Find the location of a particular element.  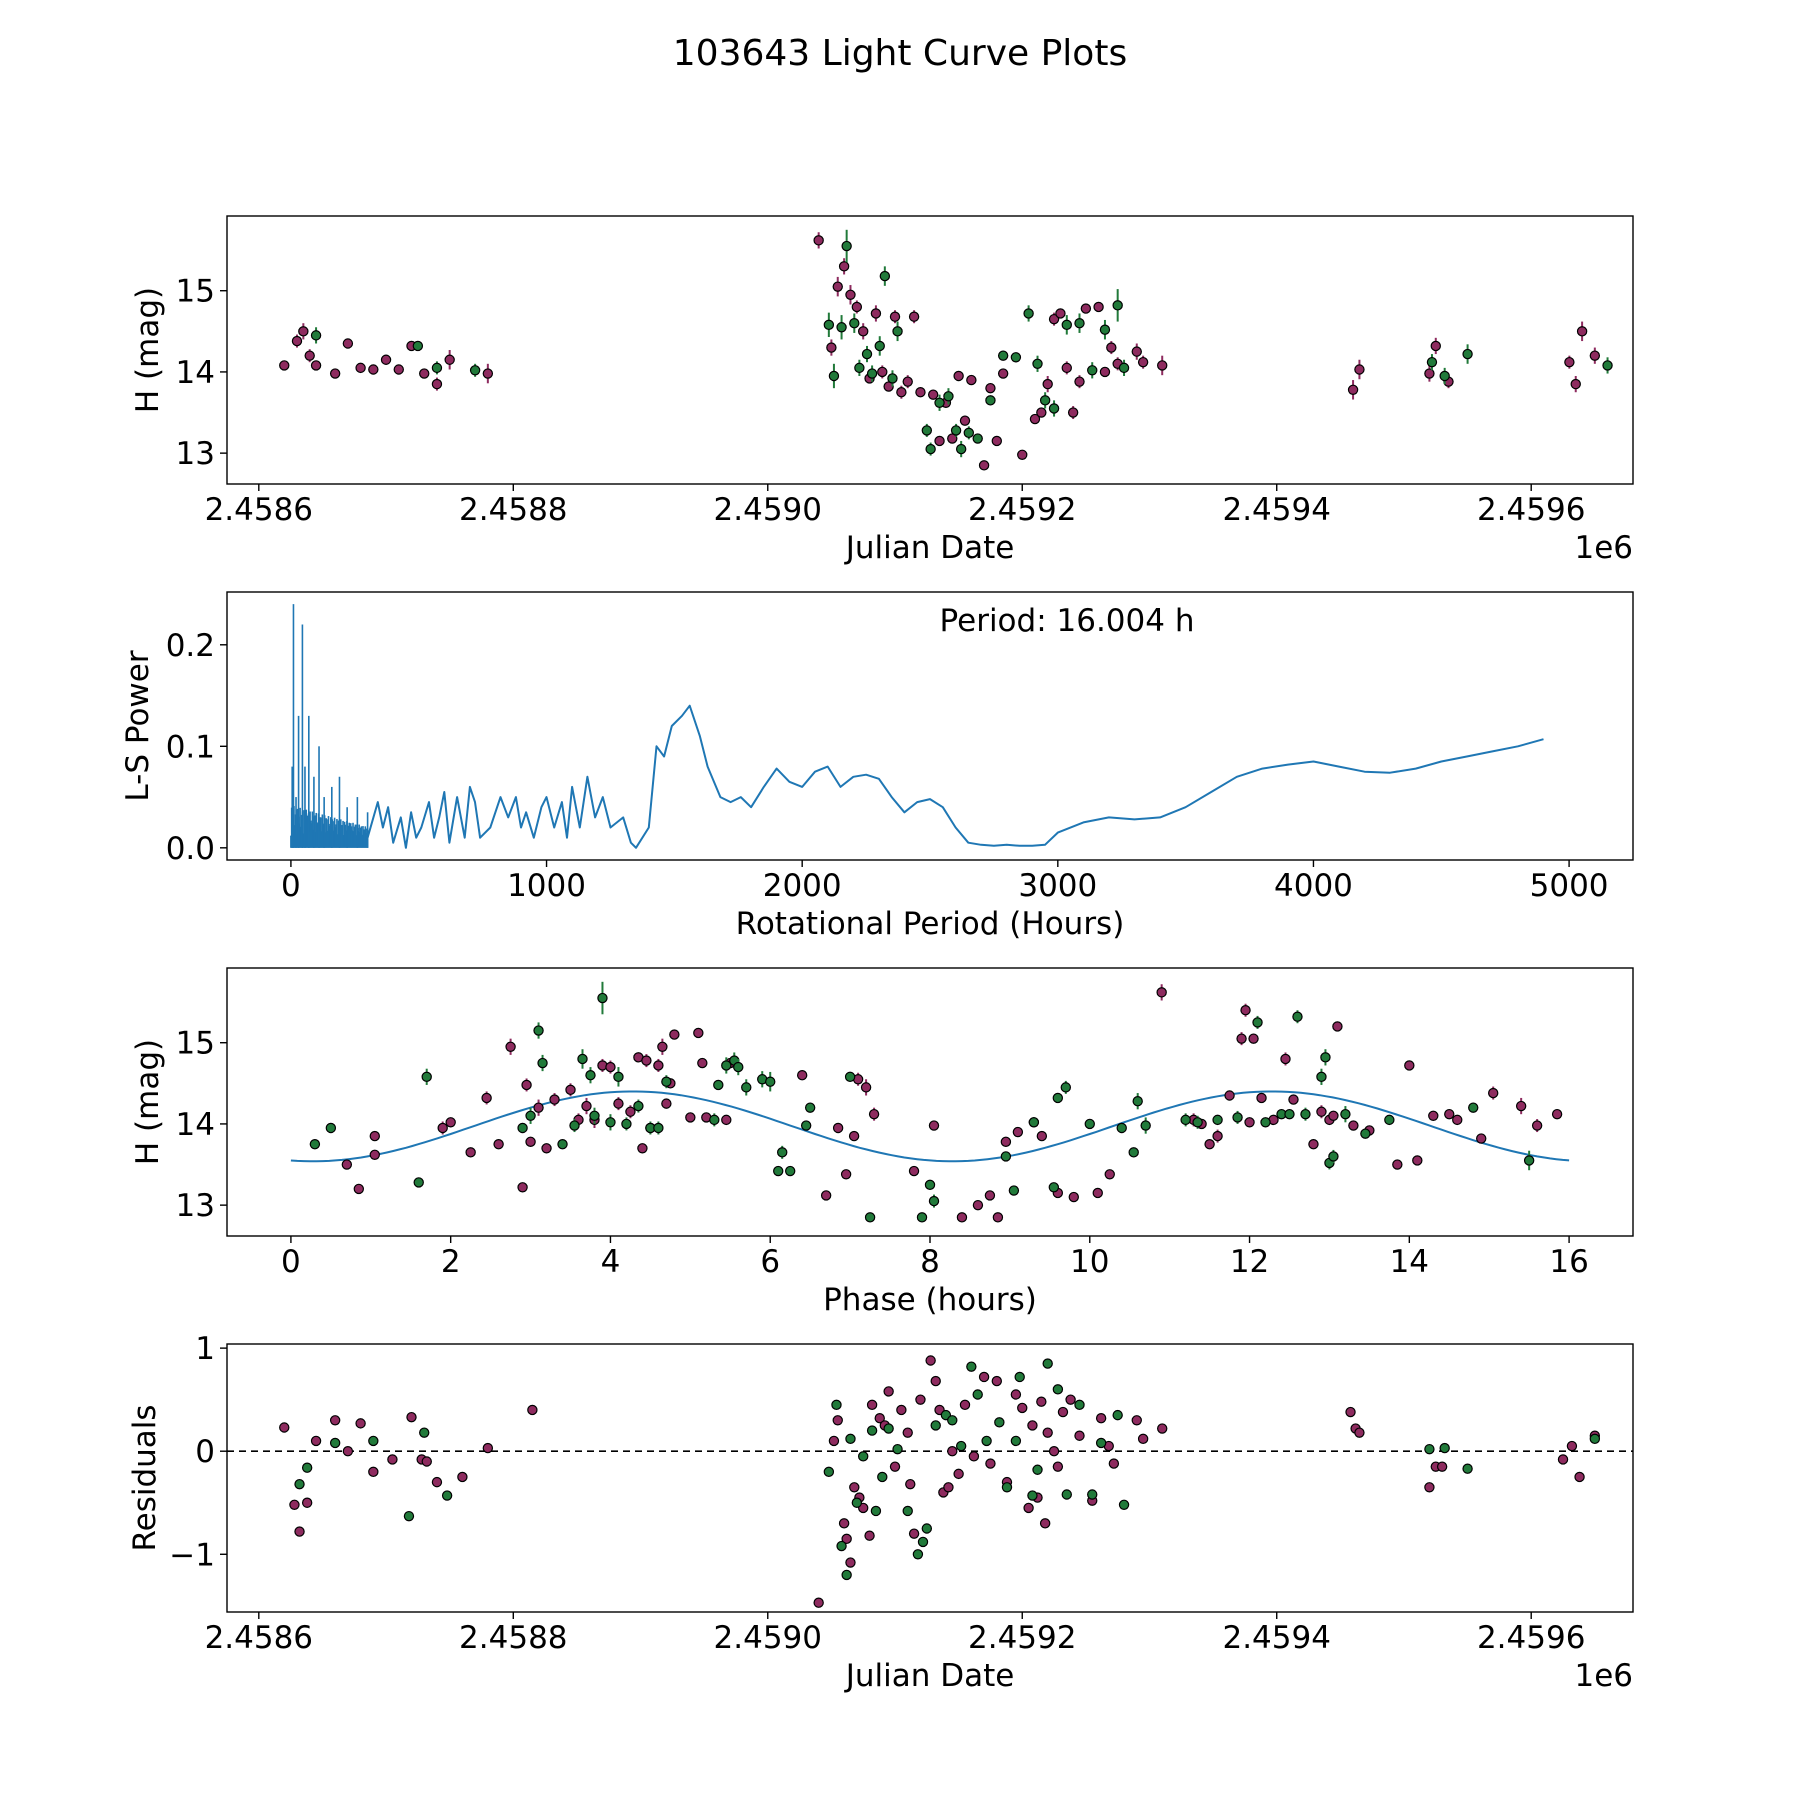

y-tick-label: 13 is located at coordinates (195, 454).